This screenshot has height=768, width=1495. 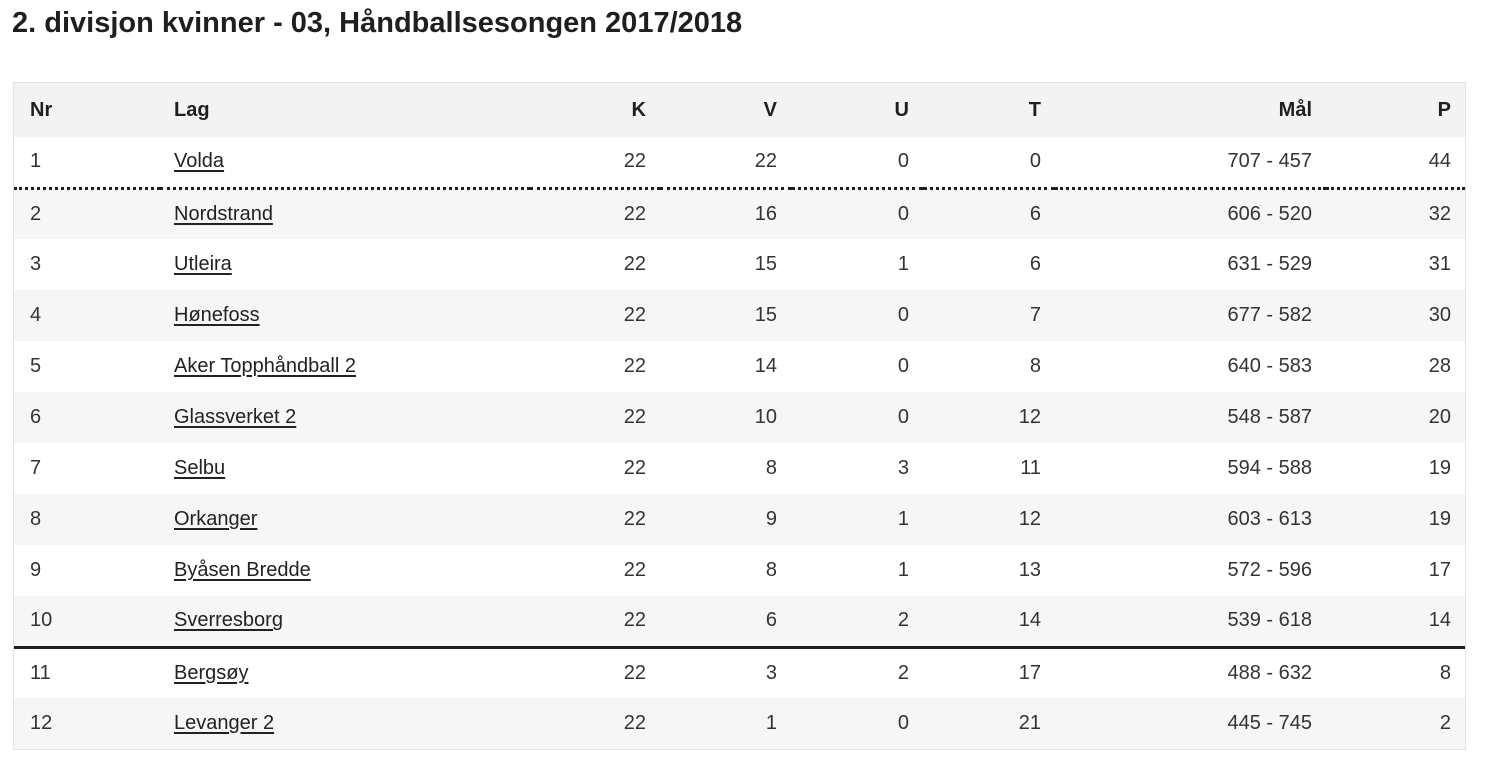 What do you see at coordinates (1395, 622) in the screenshot?
I see `cell-p: 14` at bounding box center [1395, 622].